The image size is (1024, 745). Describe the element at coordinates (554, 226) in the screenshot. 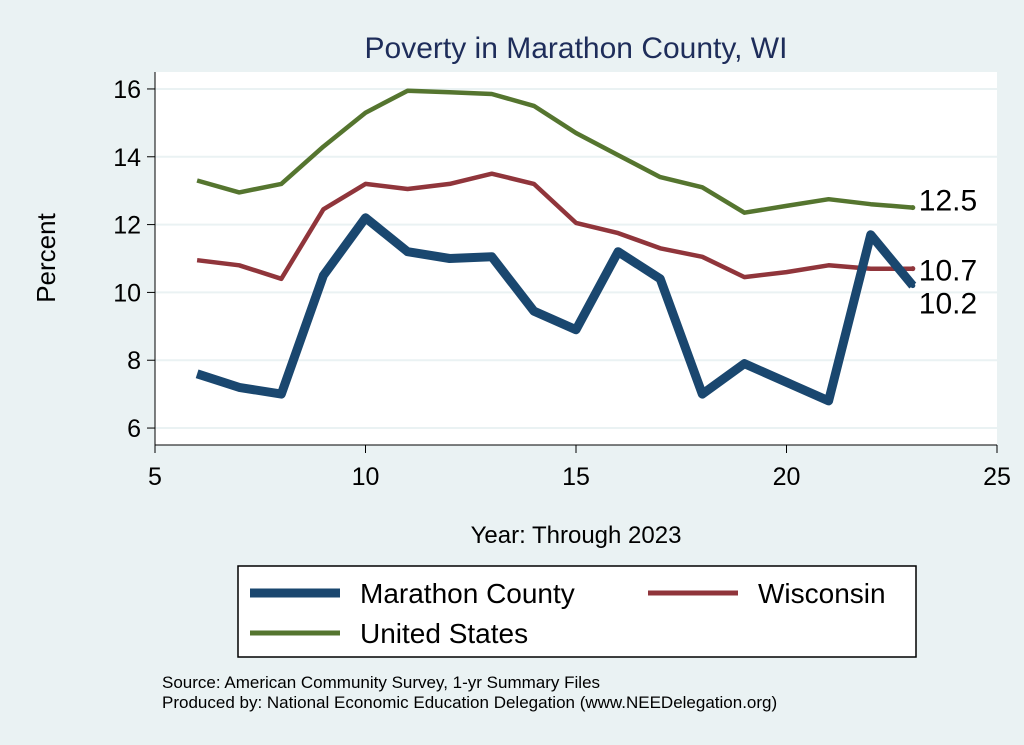

I see `series-line-wisconsin` at that location.